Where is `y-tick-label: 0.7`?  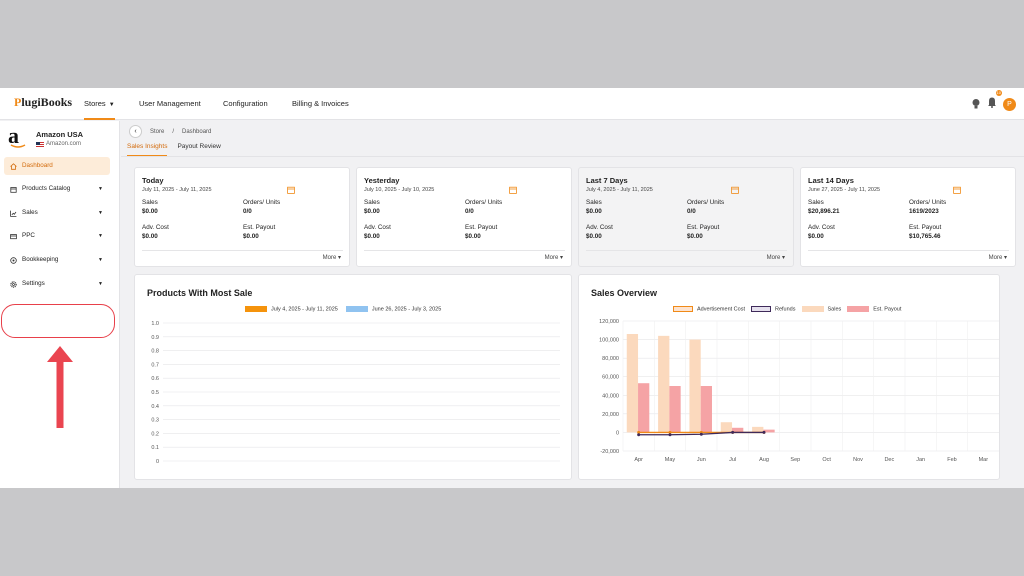
y-tick-label: 0.7 is located at coordinates (155, 365).